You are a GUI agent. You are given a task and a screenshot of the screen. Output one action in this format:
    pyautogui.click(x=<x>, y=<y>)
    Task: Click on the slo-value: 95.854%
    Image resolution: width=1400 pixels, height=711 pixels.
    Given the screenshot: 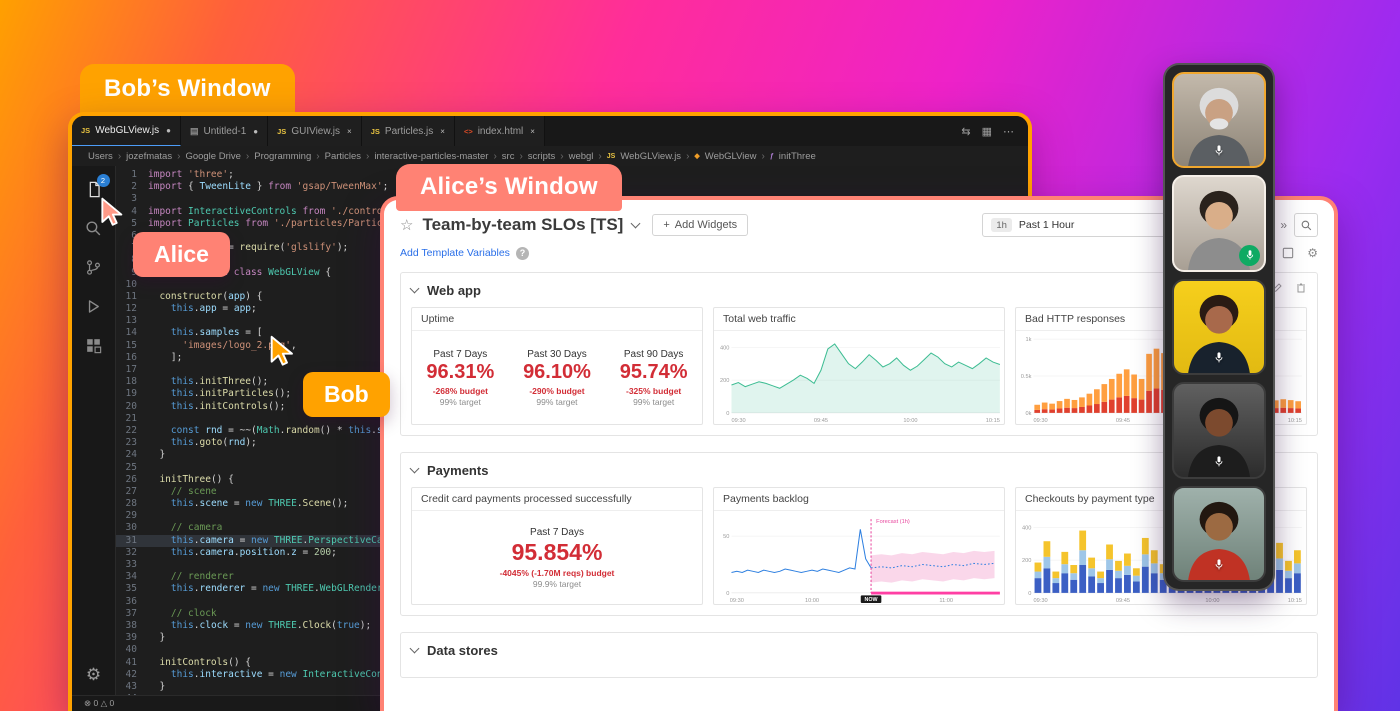 What is the action you would take?
    pyautogui.click(x=557, y=551)
    